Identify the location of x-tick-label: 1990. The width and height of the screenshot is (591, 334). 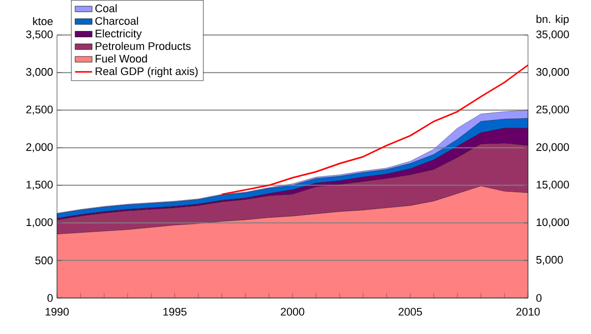
(57, 312).